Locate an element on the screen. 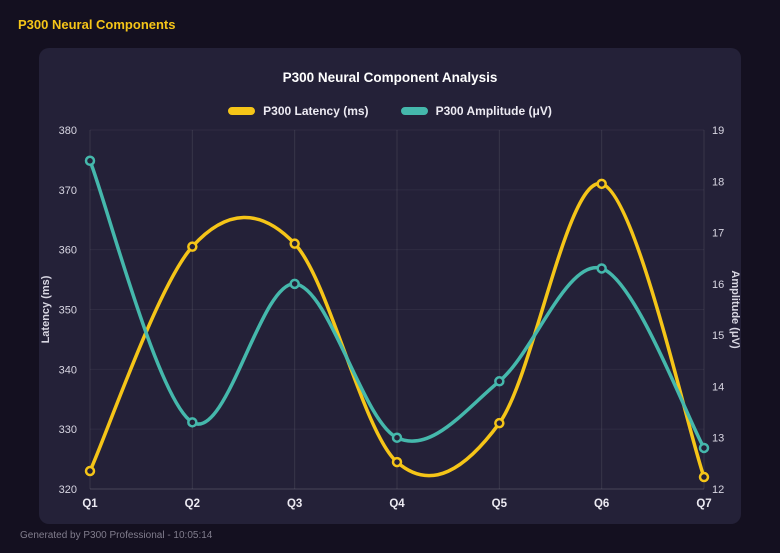 The width and height of the screenshot is (780, 553). svg-text: Q5 is located at coordinates (500, 504).